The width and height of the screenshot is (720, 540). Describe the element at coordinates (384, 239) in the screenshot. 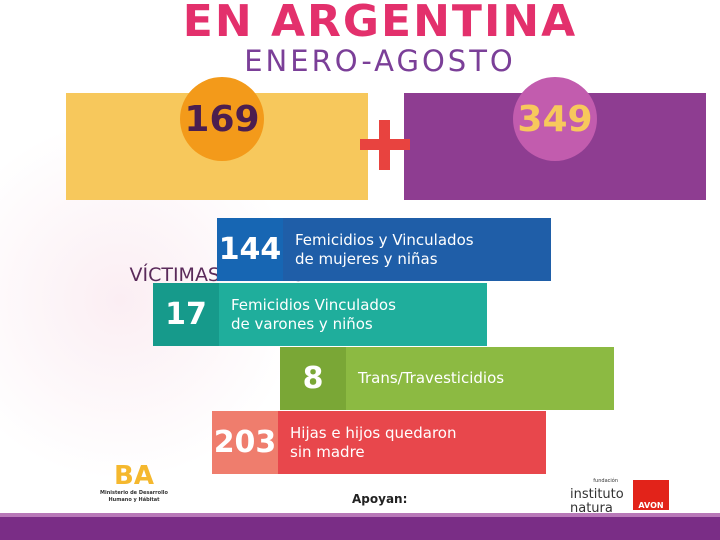

I see `stat-line: Femicidios y Vinculados` at that location.